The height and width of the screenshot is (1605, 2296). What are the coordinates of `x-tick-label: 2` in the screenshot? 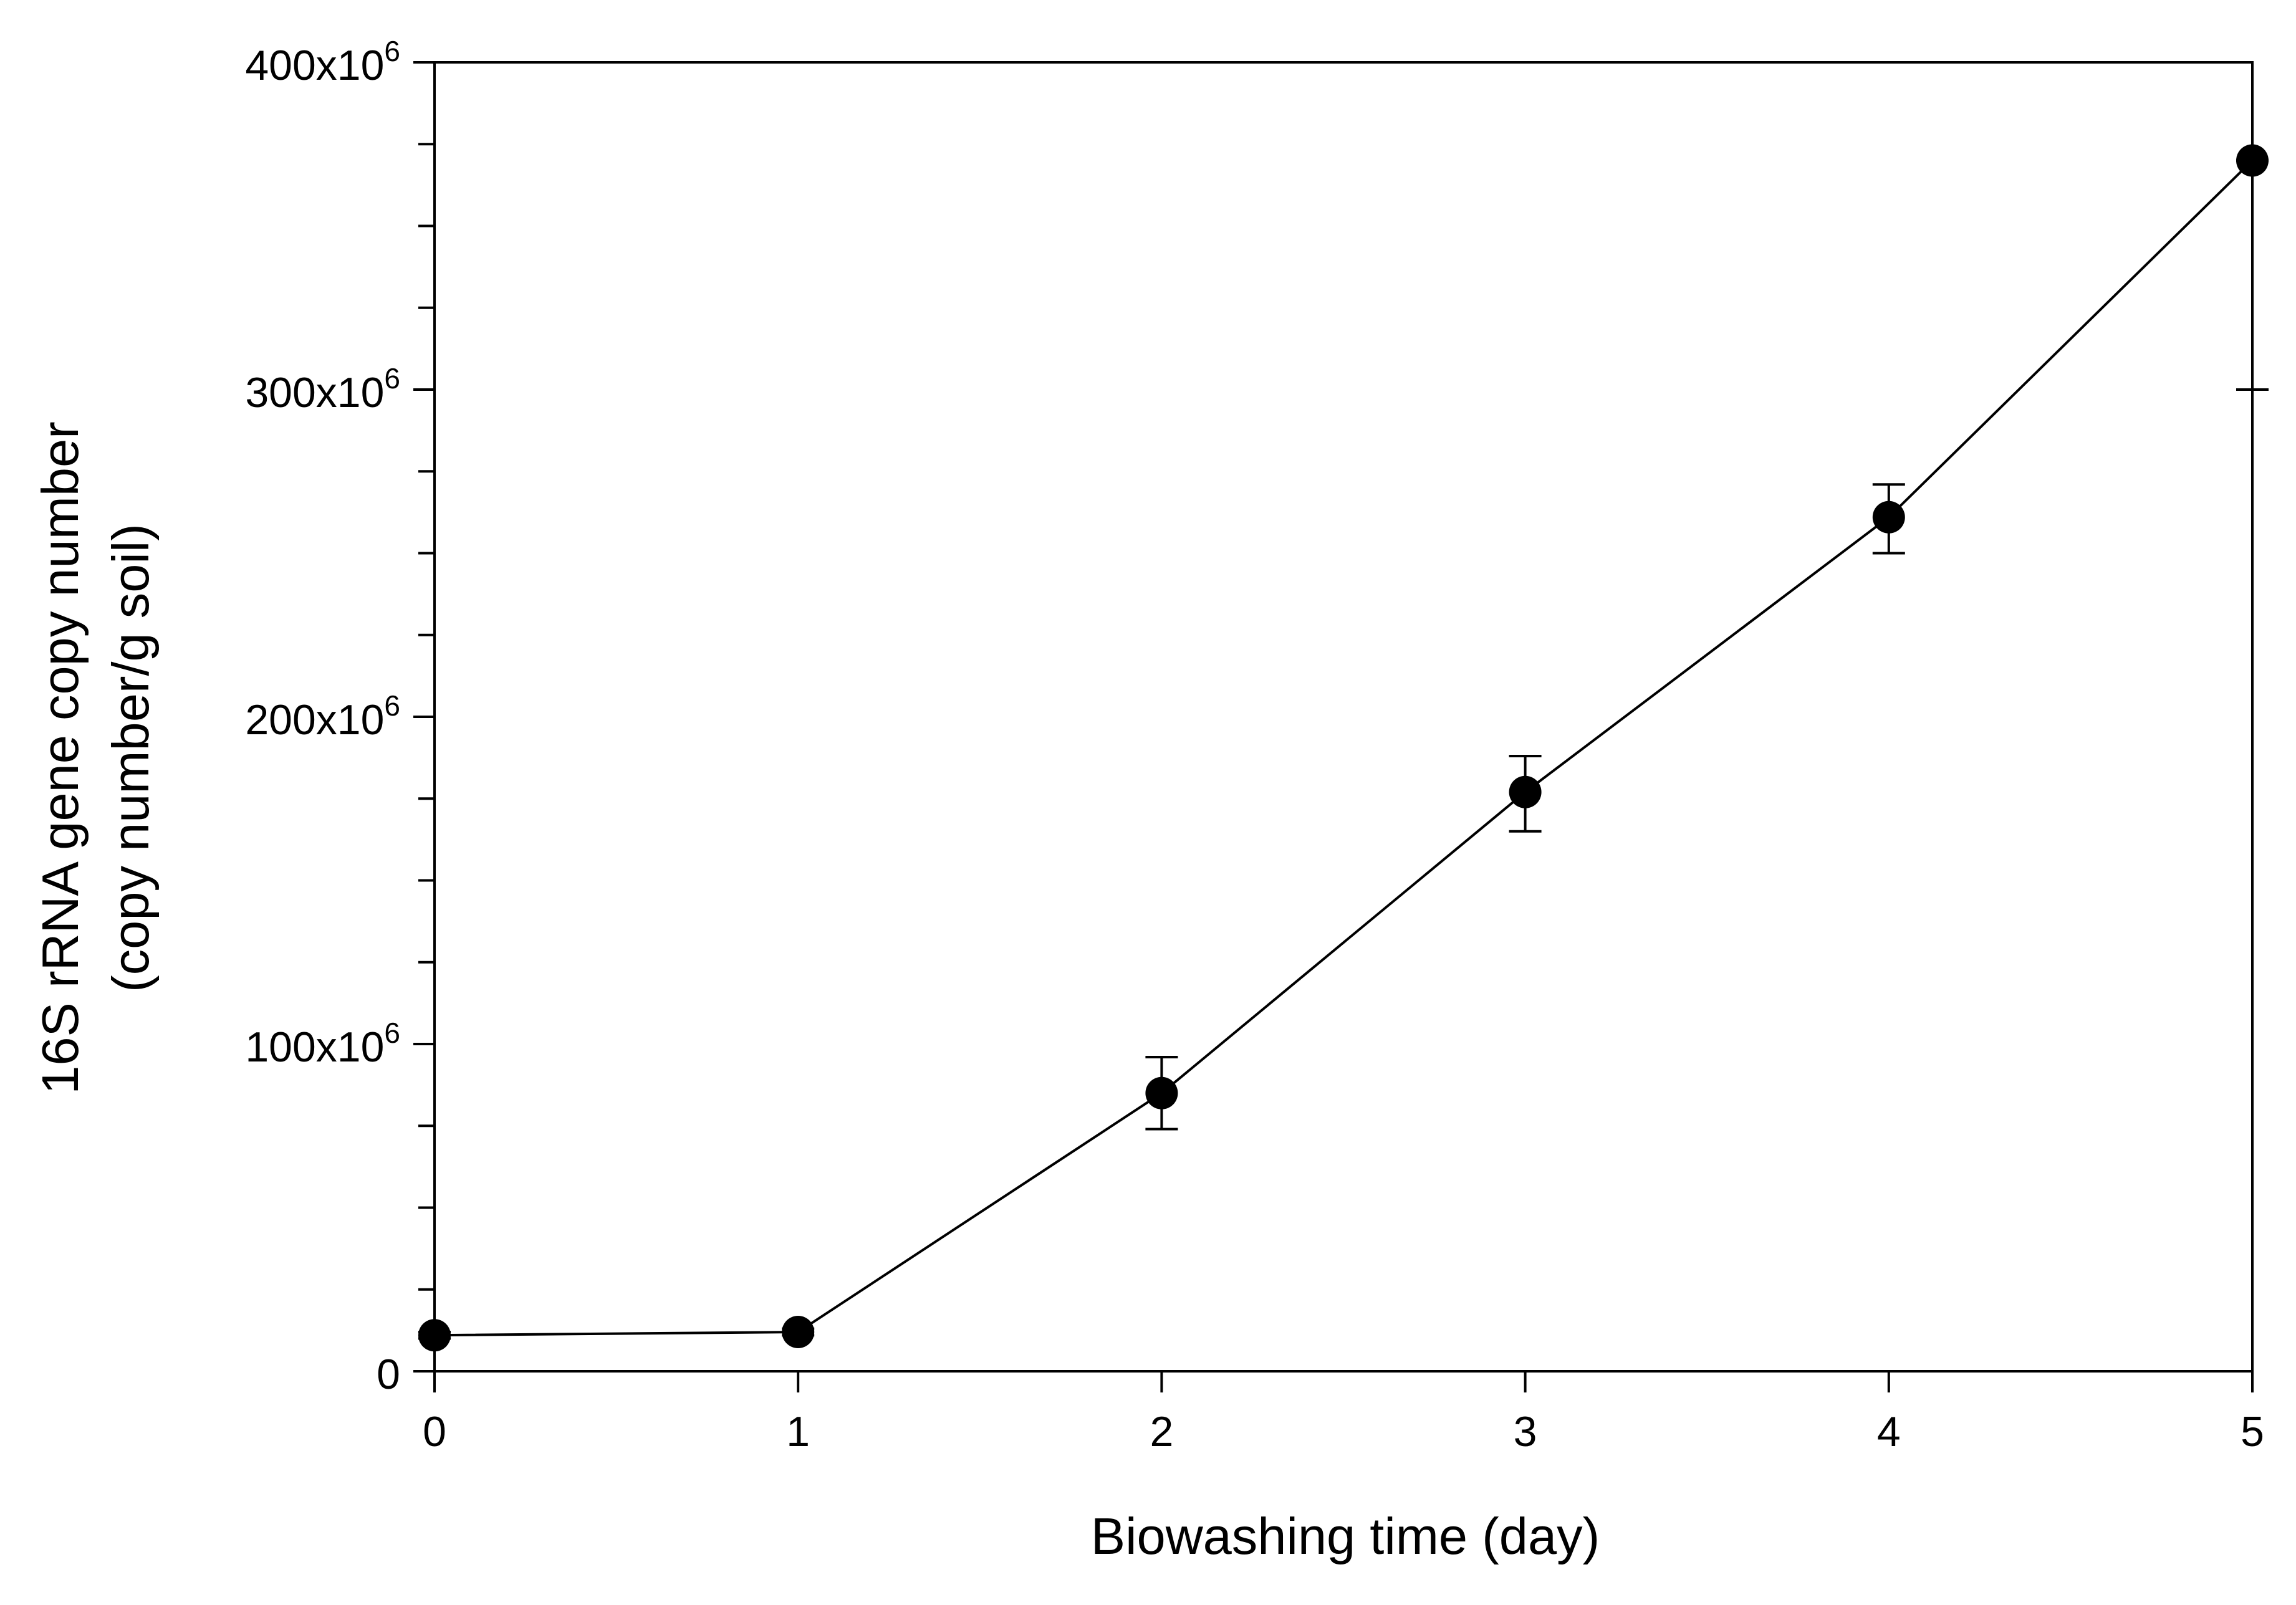 It's located at (1161, 1432).